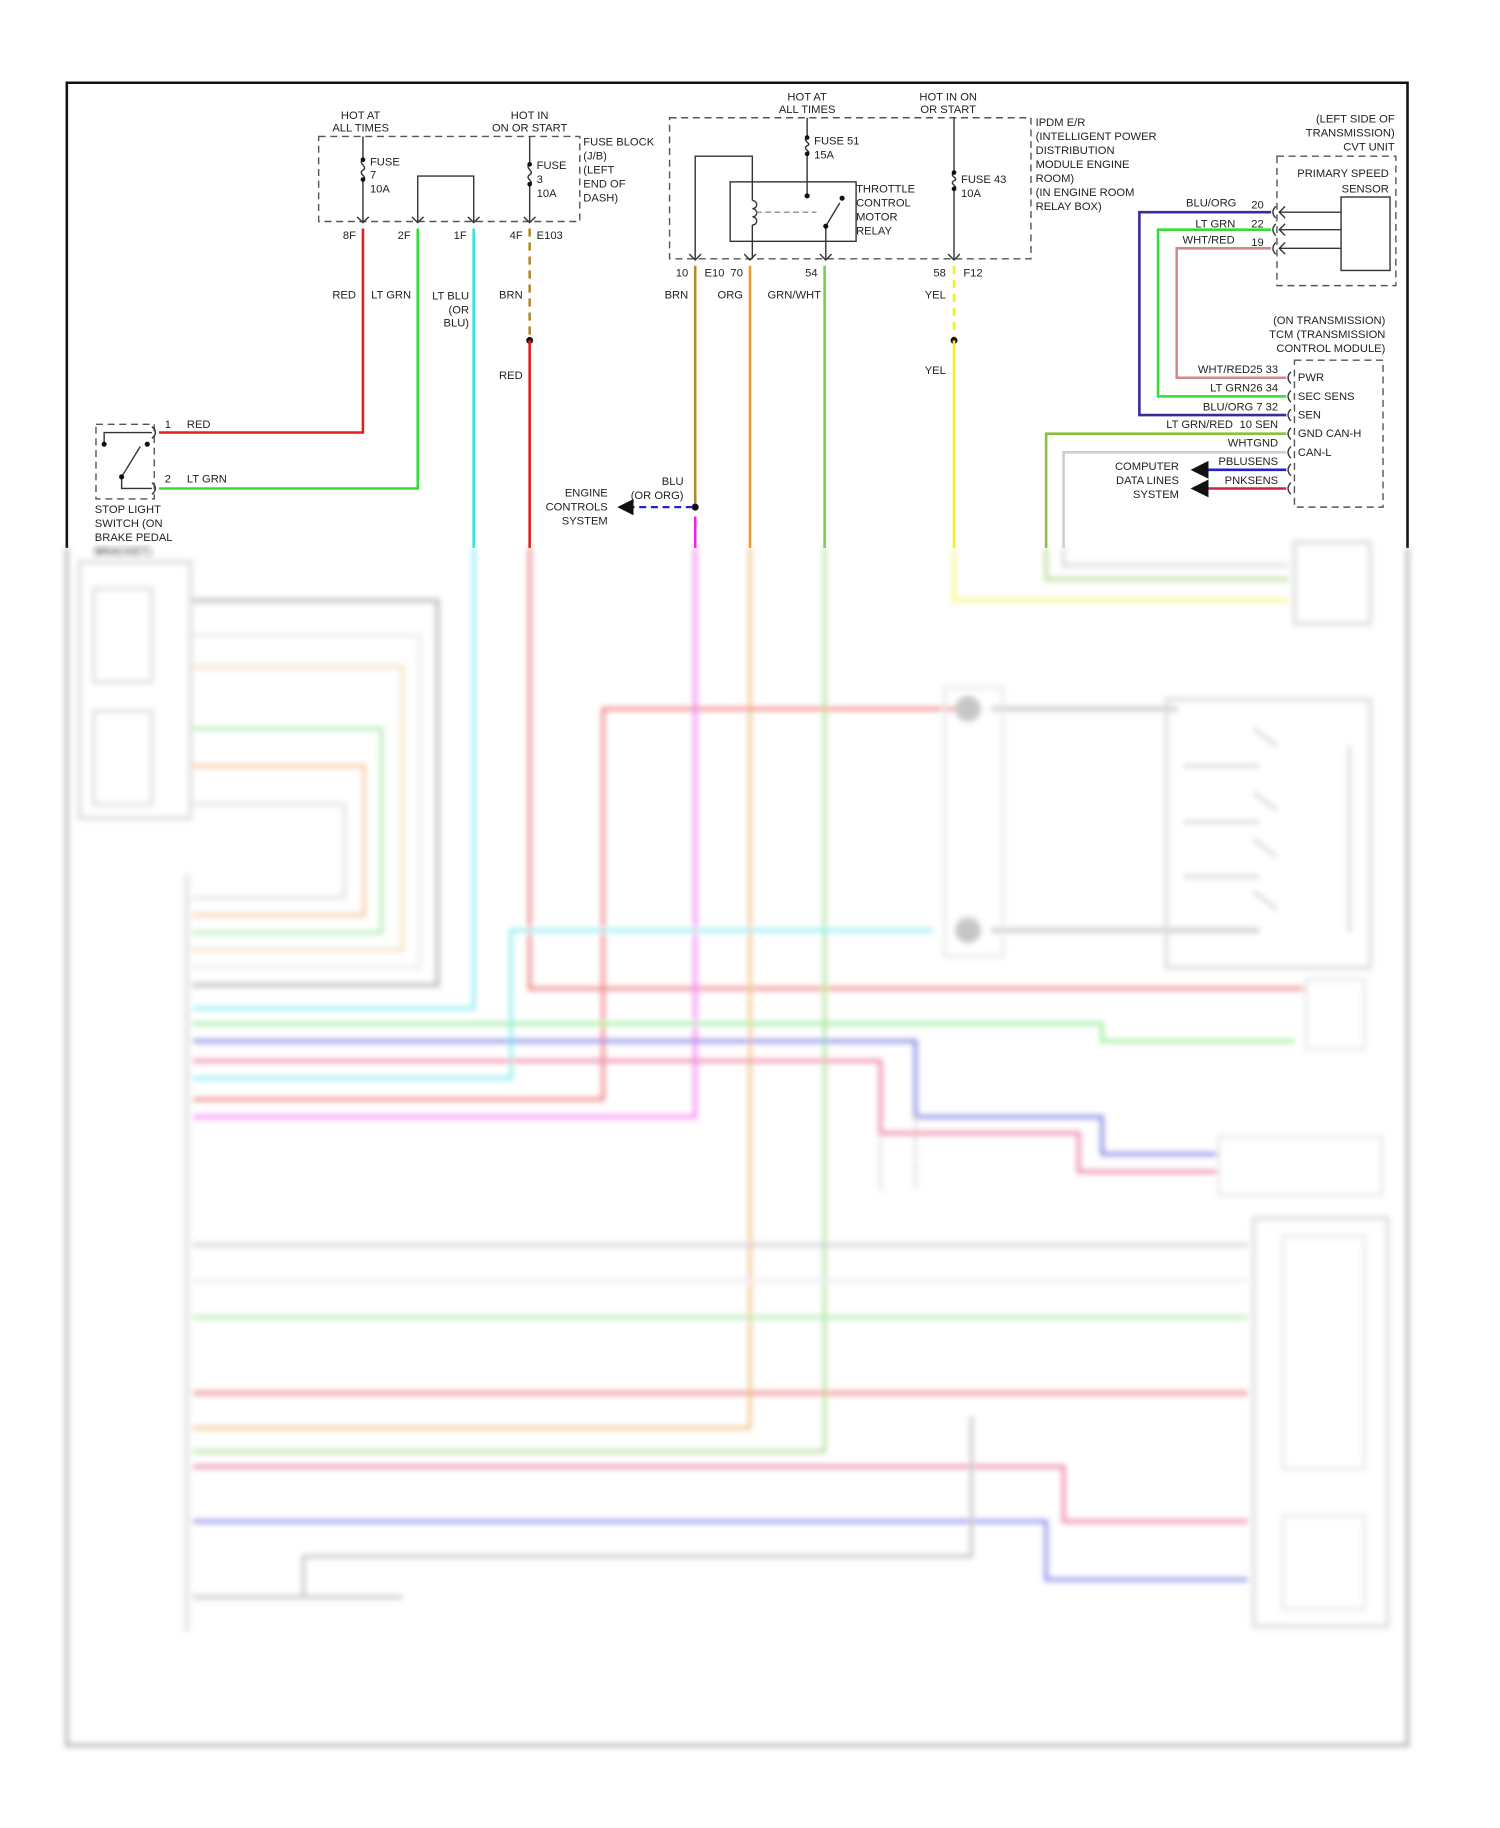  What do you see at coordinates (1259, 425) in the screenshot?
I see `tcm-row-label-4b: 10 SEN` at bounding box center [1259, 425].